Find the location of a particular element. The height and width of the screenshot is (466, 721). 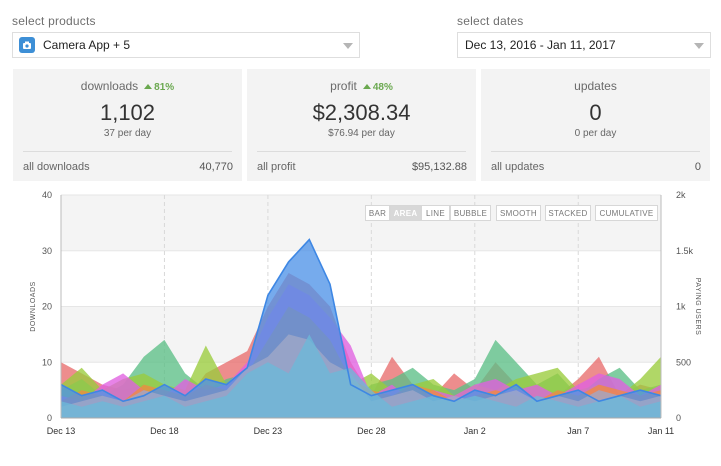

y2-axis-title: PAYING USERS is located at coordinates (697, 306).